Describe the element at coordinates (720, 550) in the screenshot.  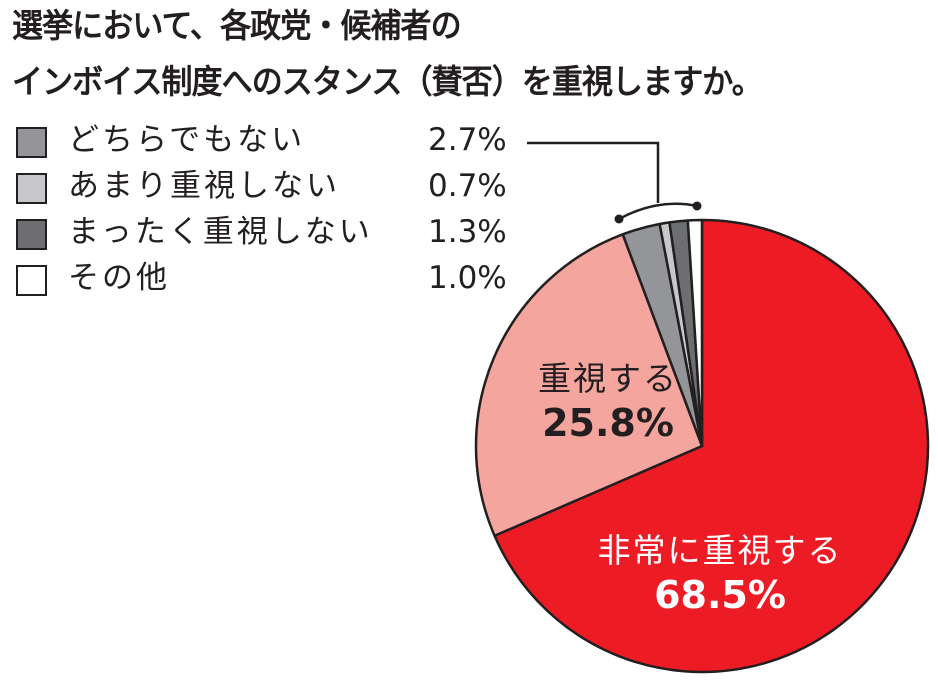
I see `pie-label-name: 非常に重視する` at that location.